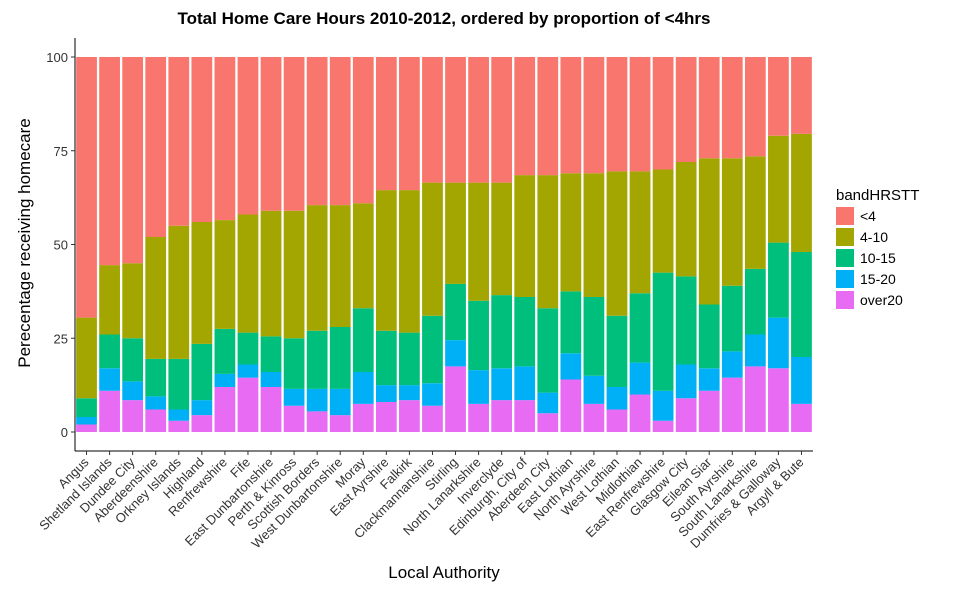  Describe the element at coordinates (61, 338) in the screenshot. I see `y-tick-label-1: 25` at that location.